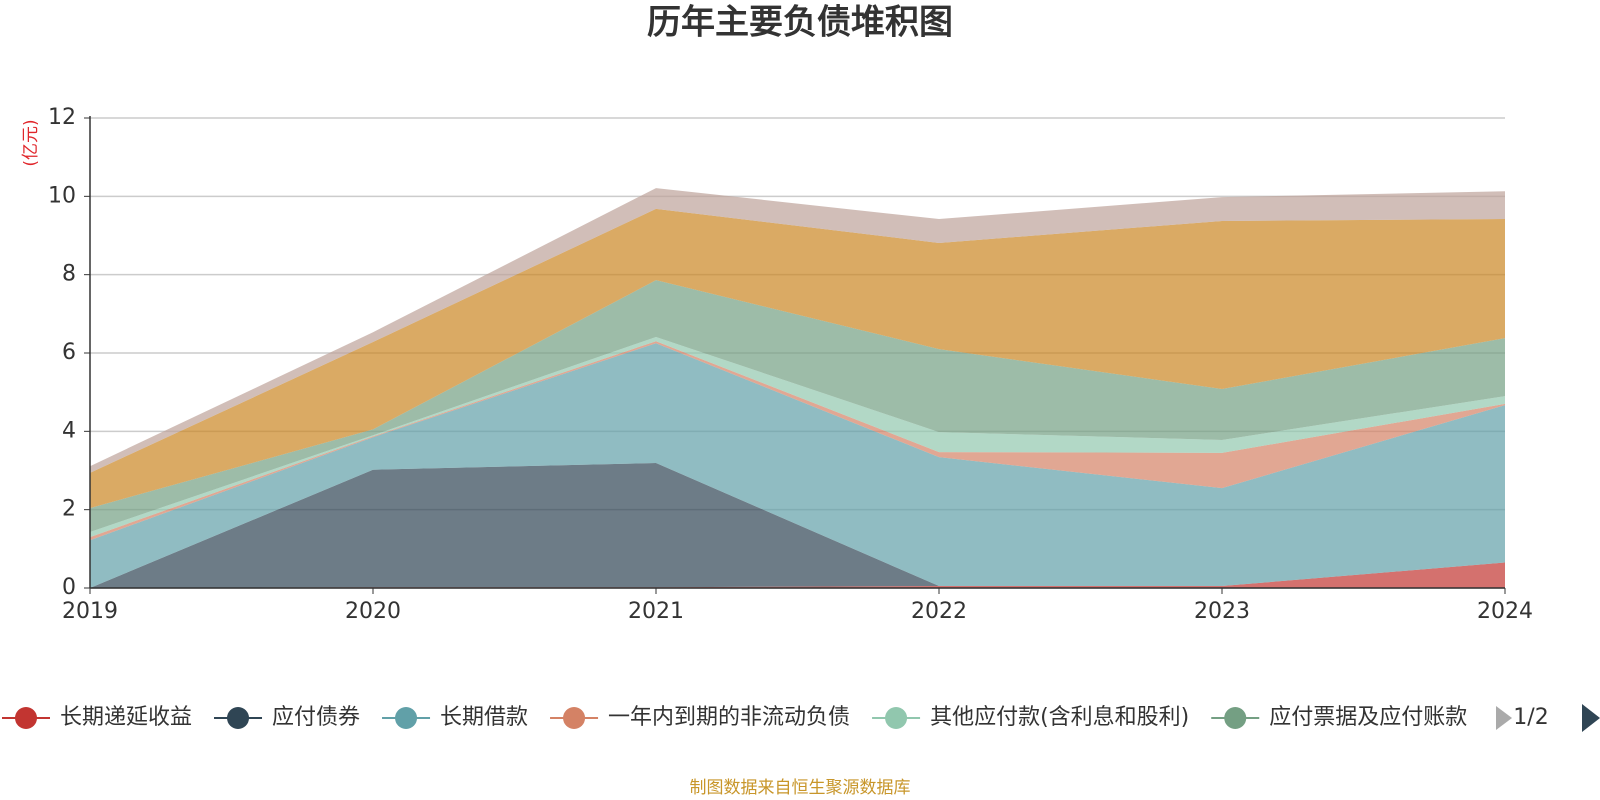  I want to click on legend-prev, so click(1504, 718).